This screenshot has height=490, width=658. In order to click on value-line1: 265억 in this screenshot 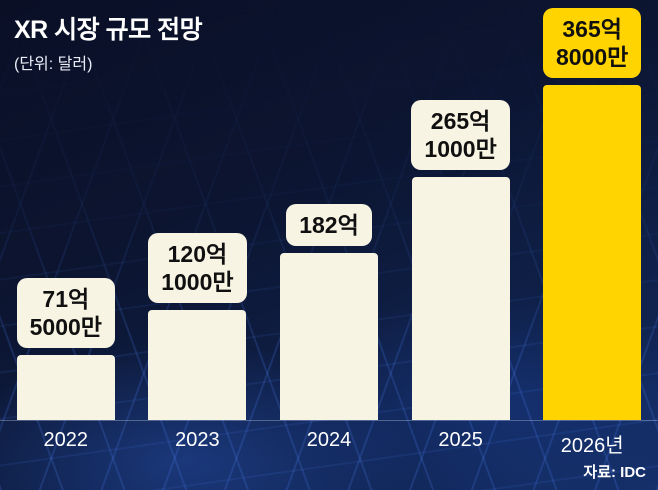, I will do `click(460, 120)`.